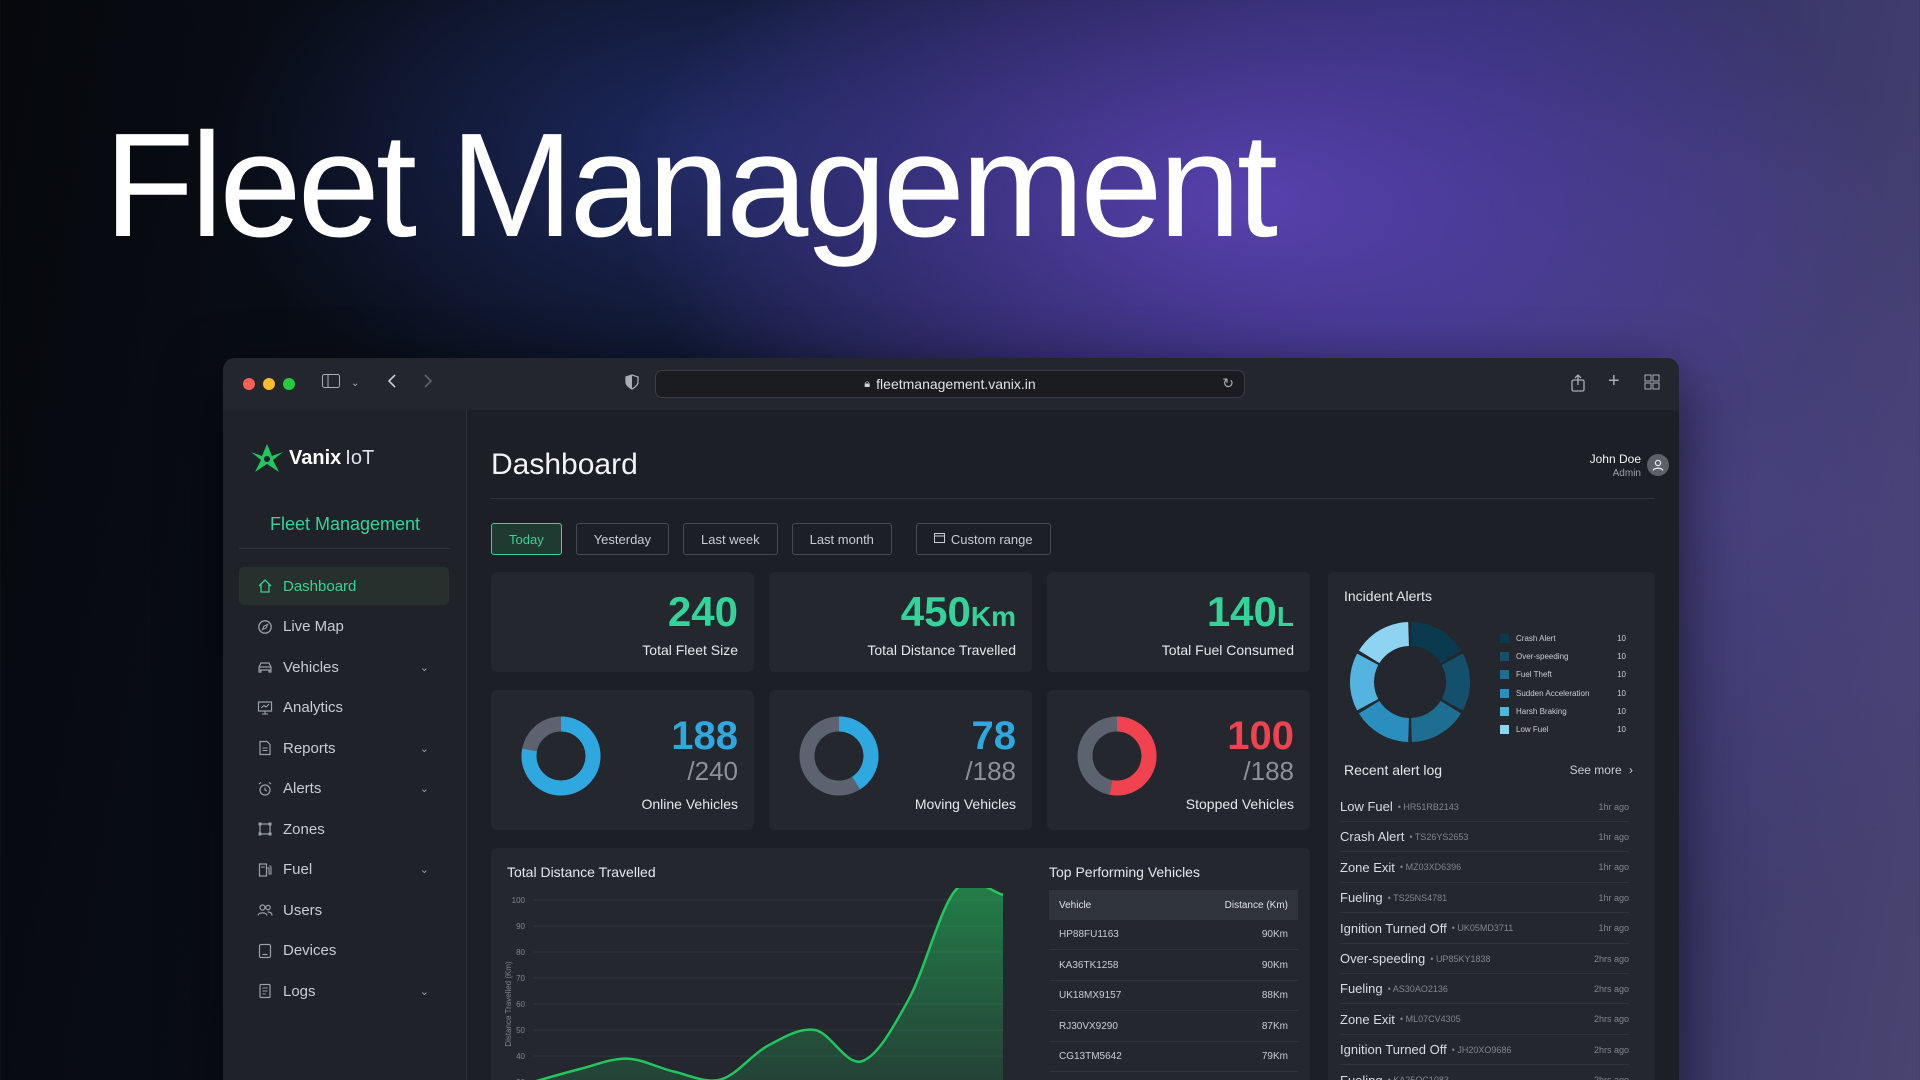 The width and height of the screenshot is (1920, 1080). What do you see at coordinates (1563, 711) in the screenshot?
I see `legend-item: Harsh Braking 10` at bounding box center [1563, 711].